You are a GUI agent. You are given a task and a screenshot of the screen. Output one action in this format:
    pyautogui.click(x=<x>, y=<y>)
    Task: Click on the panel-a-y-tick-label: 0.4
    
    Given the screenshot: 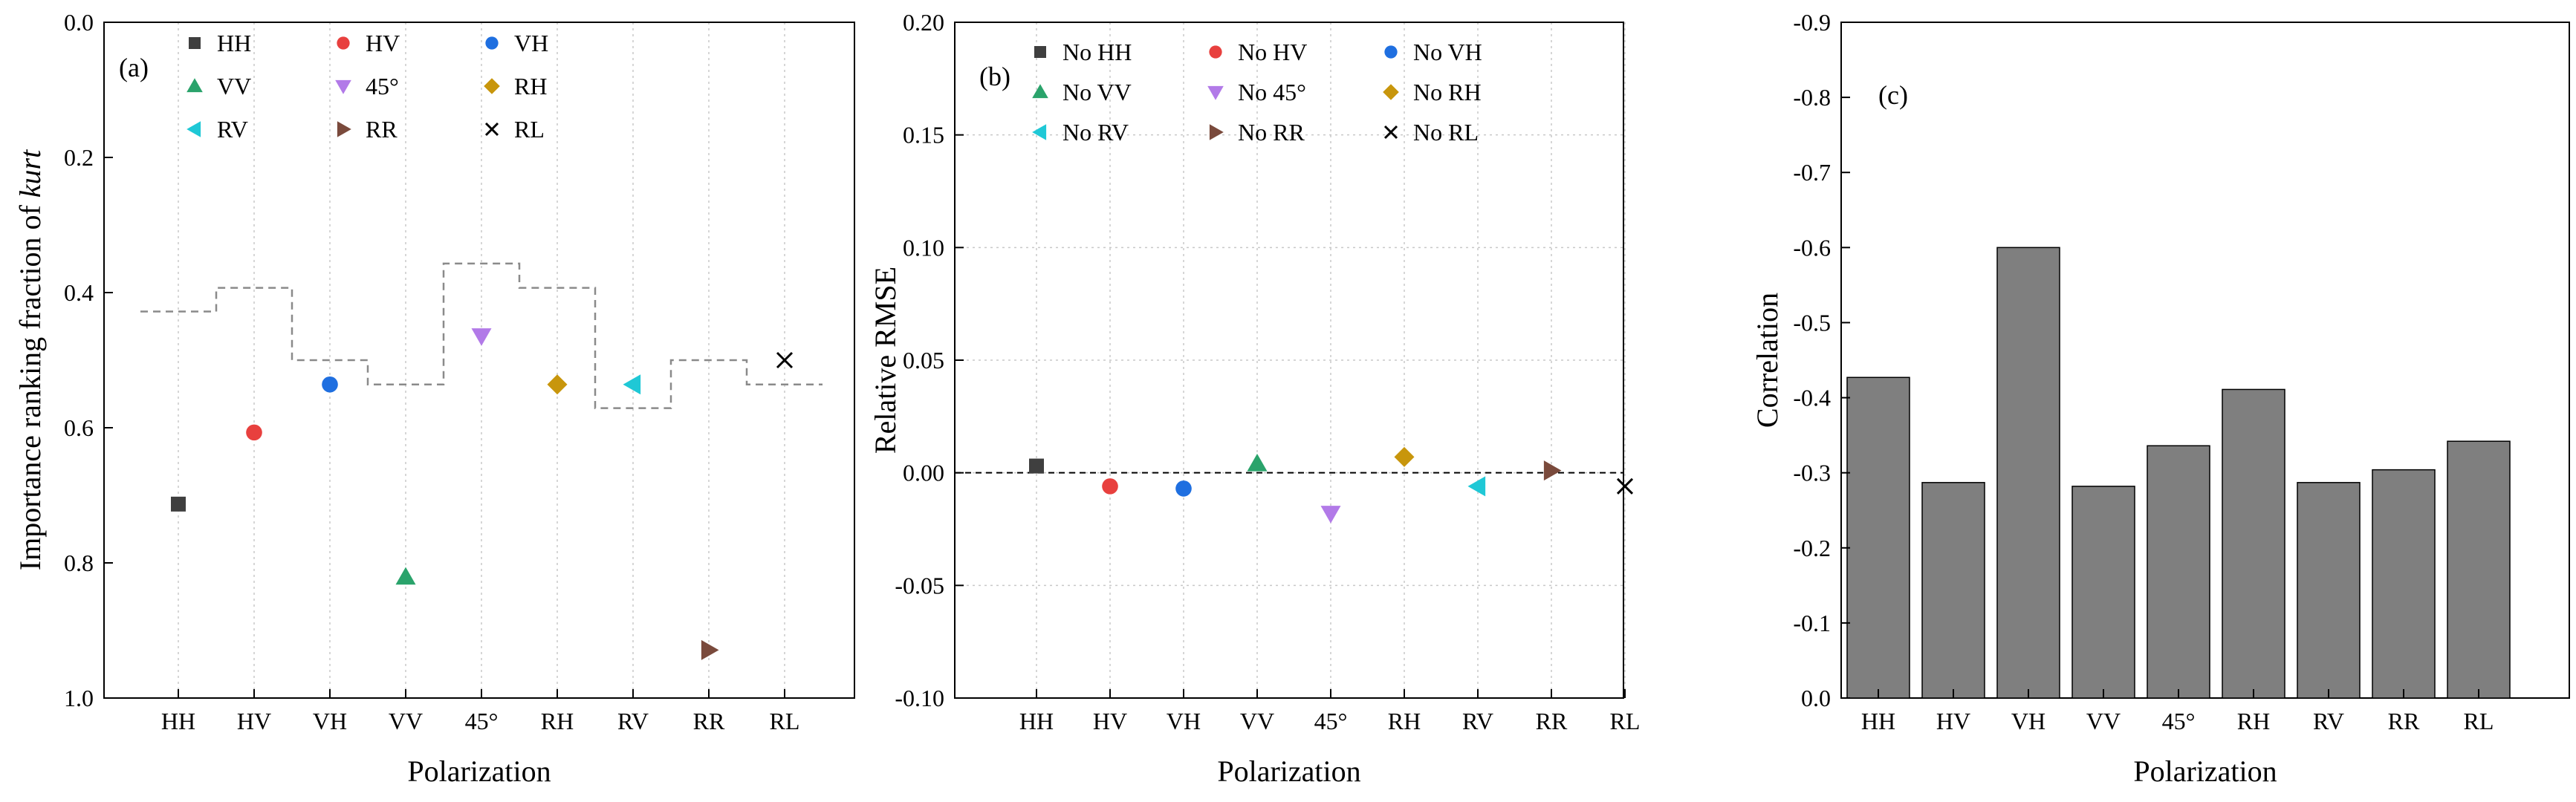 What is the action you would take?
    pyautogui.click(x=79, y=292)
    